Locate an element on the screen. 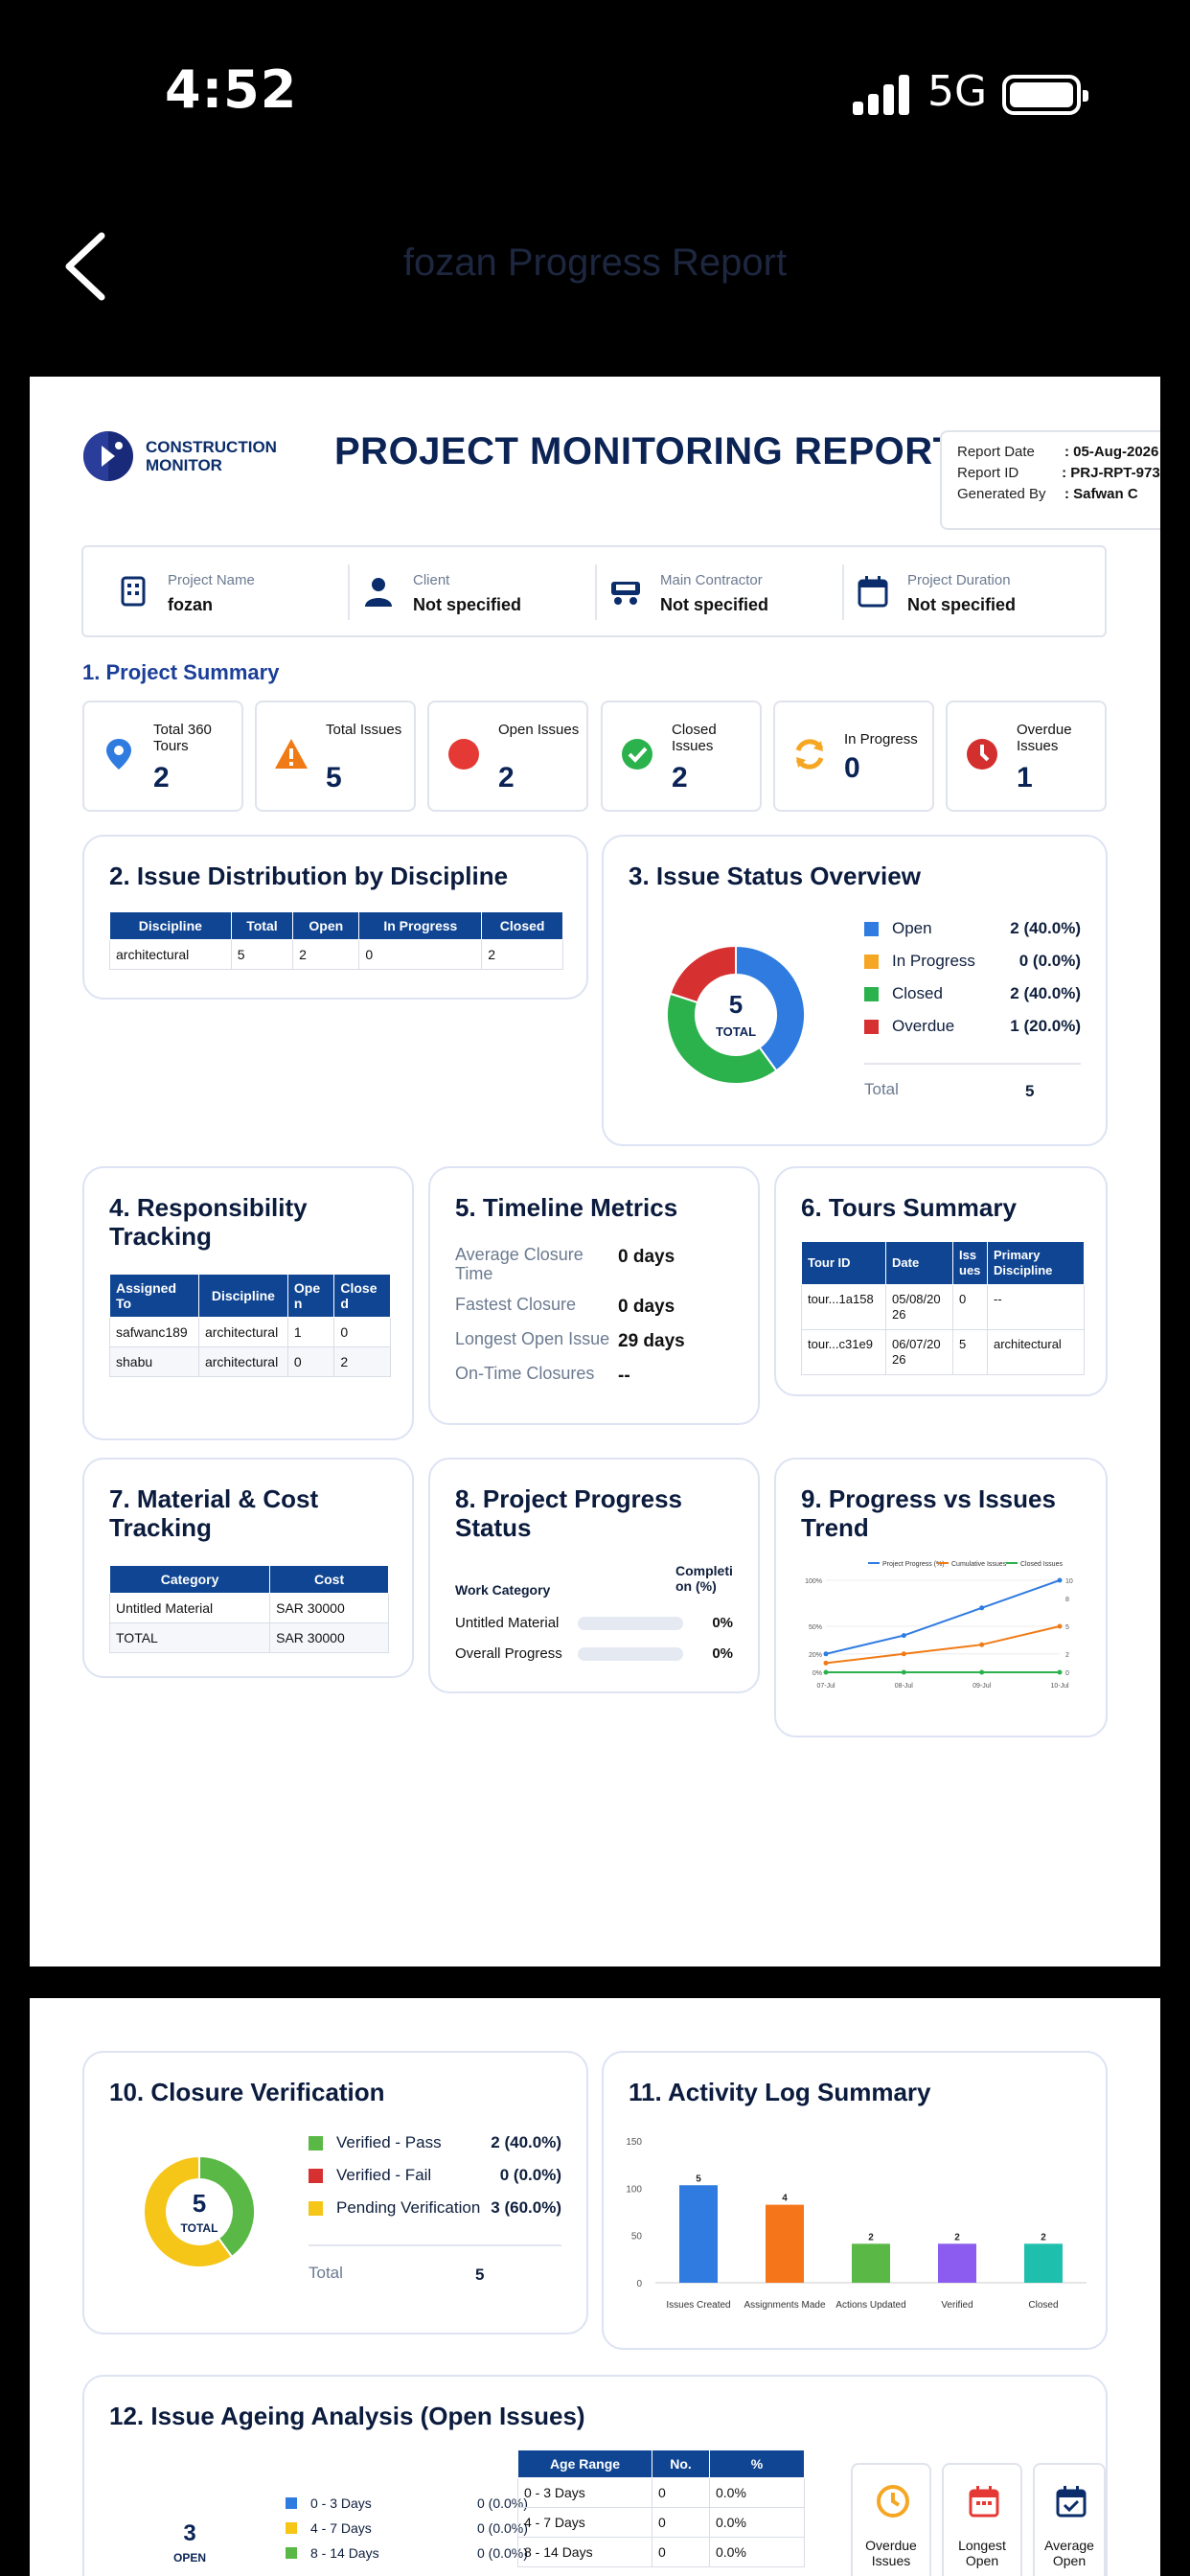  table-row: tour...c31e9 06/07/2026 5 architectural is located at coordinates (943, 1352).